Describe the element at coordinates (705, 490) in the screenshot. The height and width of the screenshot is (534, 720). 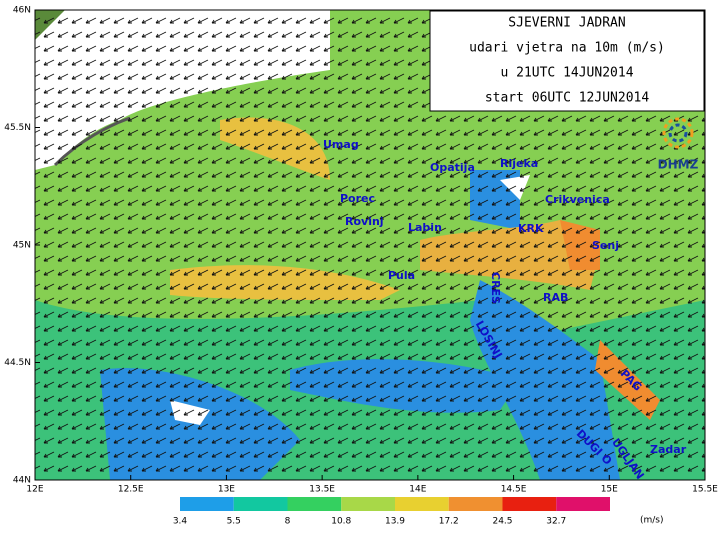
I see `lon-label: 15.5E` at that location.